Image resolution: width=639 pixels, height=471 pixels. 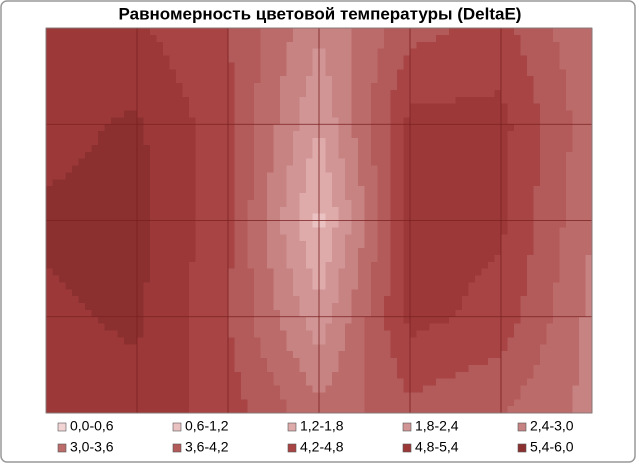 What do you see at coordinates (207, 426) in the screenshot?
I see `legend-label: 0,6-1,2` at bounding box center [207, 426].